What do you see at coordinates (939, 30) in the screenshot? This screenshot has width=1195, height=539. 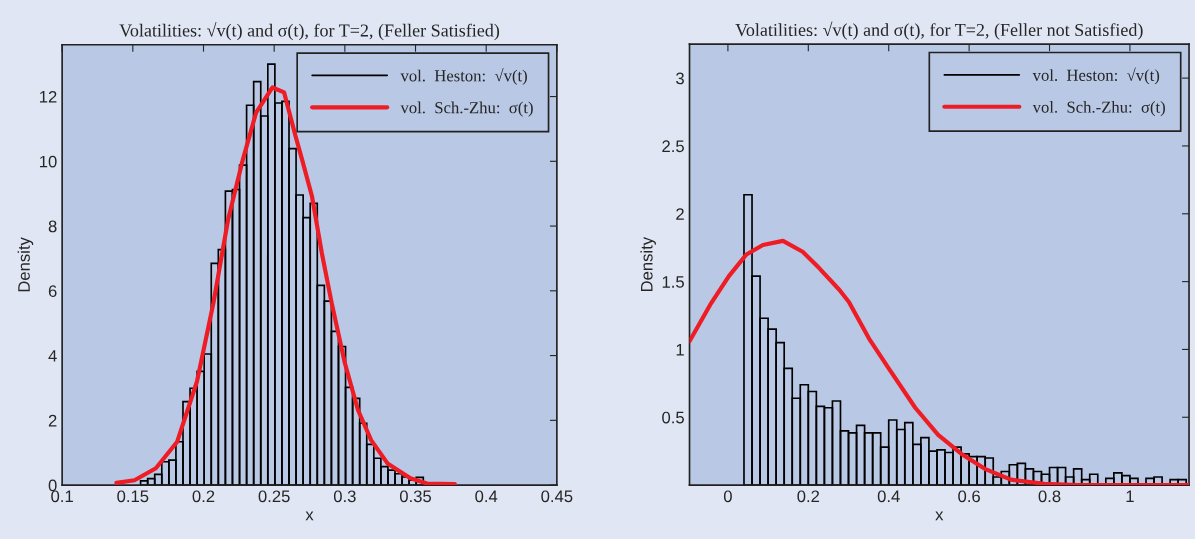 I see `chart-title: Volatilities: √v(t) and σ(t), for T=2, (Feller not Satisfied)` at bounding box center [939, 30].